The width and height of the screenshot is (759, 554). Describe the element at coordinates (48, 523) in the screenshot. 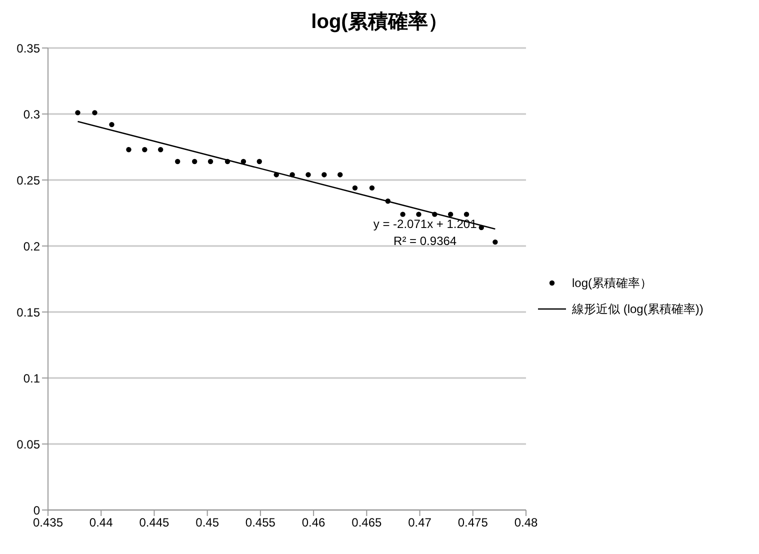

I see `x-tick-label: 0.435` at that location.